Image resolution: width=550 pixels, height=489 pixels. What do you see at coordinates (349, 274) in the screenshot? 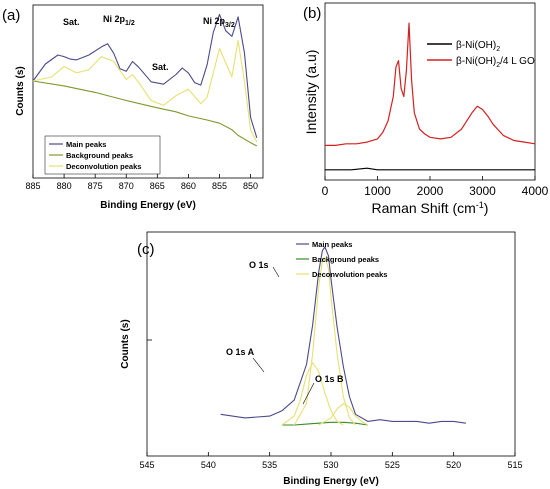
I see `legend-label-dec-c: Deconvolution peaks` at bounding box center [349, 274].